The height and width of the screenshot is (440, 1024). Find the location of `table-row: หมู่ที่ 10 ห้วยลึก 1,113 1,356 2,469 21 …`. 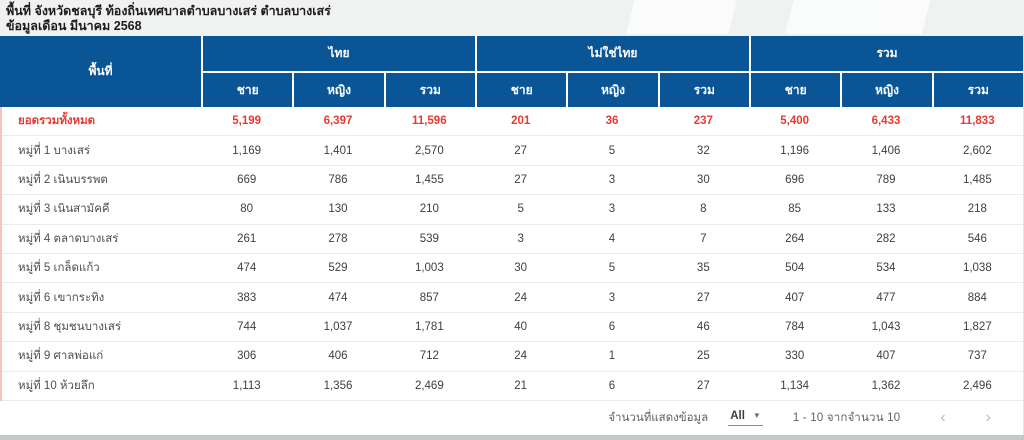

table-row: หมู่ที่ 10 ห้วยลึก 1,113 1,356 2,469 21 … is located at coordinates (512, 386).